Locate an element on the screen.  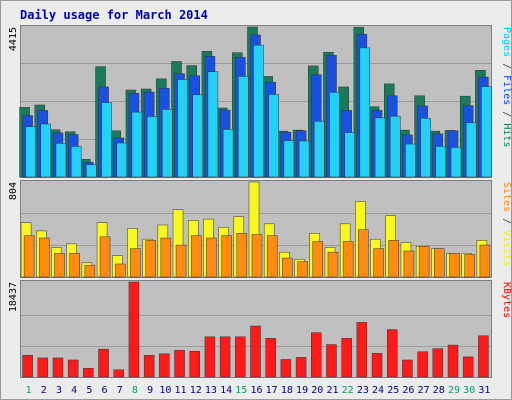
x-tick-label: 22 is located at coordinates (348, 390).